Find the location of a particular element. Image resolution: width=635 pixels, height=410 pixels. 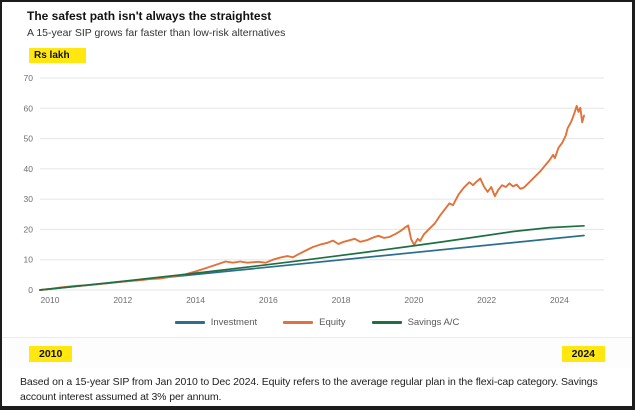

svg-text: 2014 is located at coordinates (195, 300).